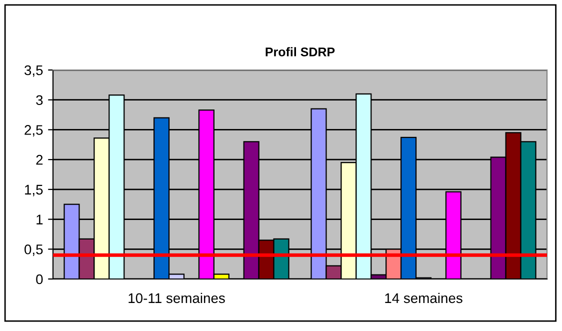 This screenshot has height=331, width=562. Describe the element at coordinates (39, 159) in the screenshot. I see `y-tick-label: 2` at that location.